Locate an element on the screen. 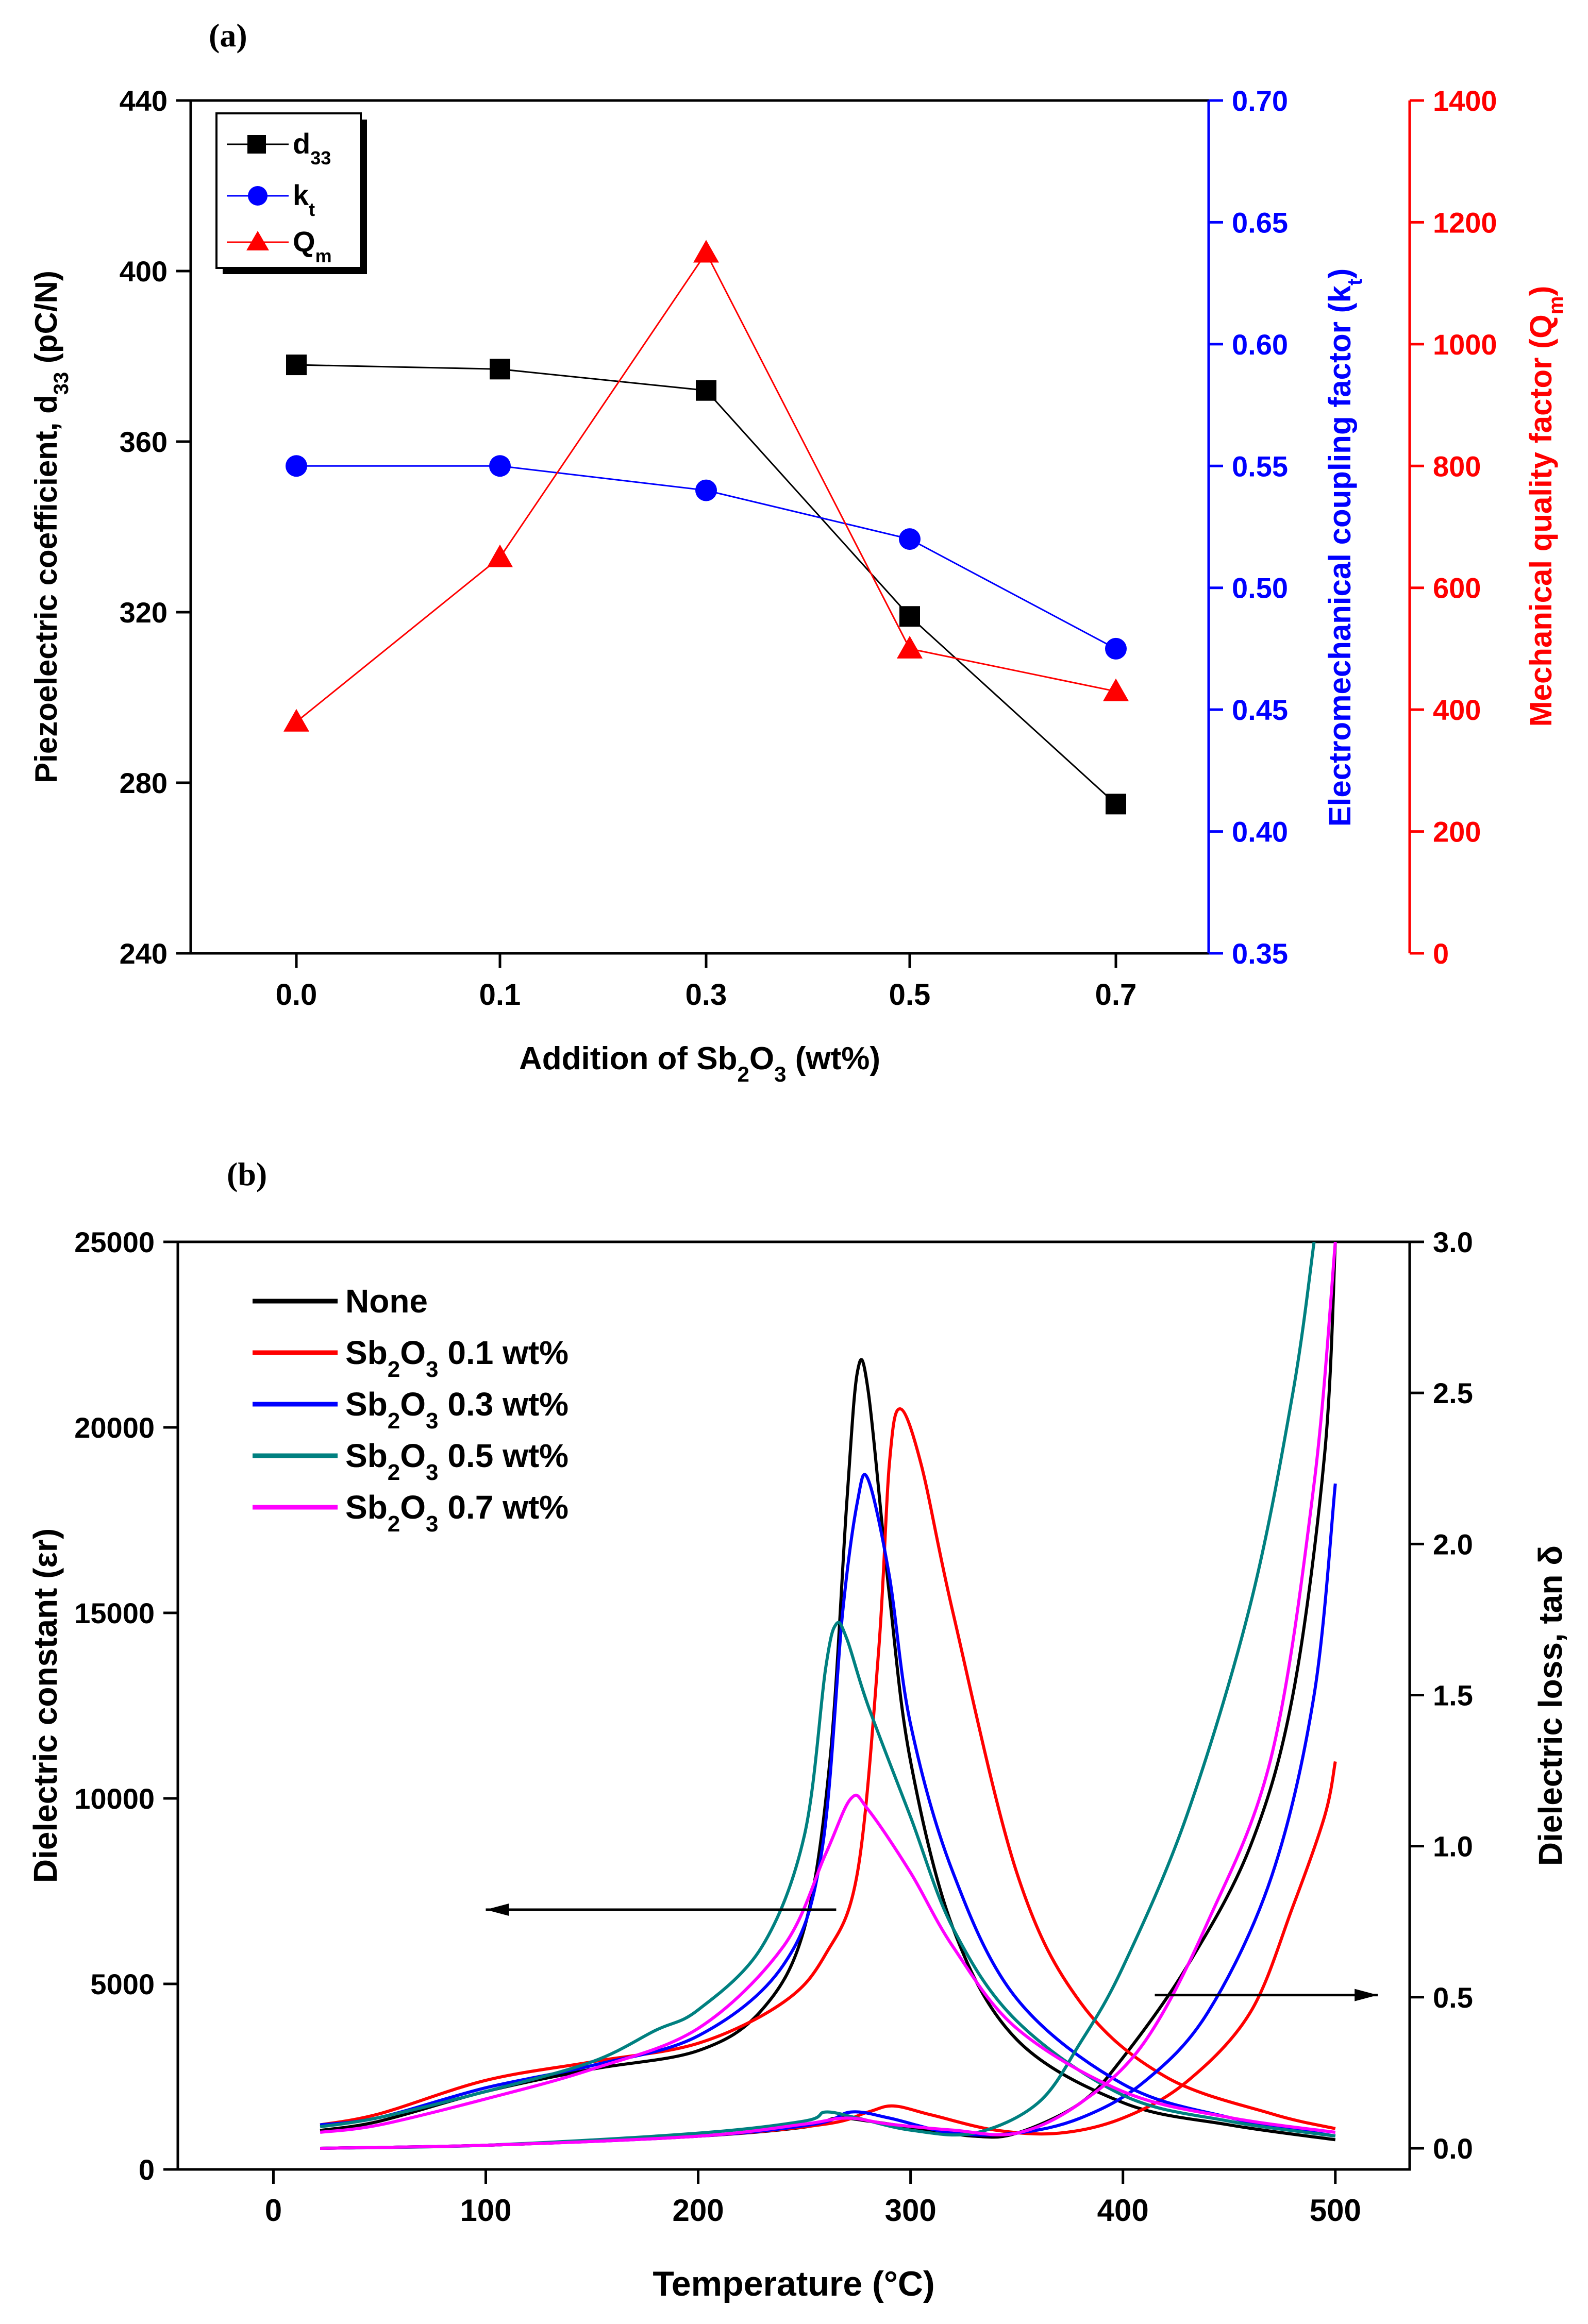 The height and width of the screenshot is (2324, 1588). d33-tick-label: 320 is located at coordinates (144, 612).